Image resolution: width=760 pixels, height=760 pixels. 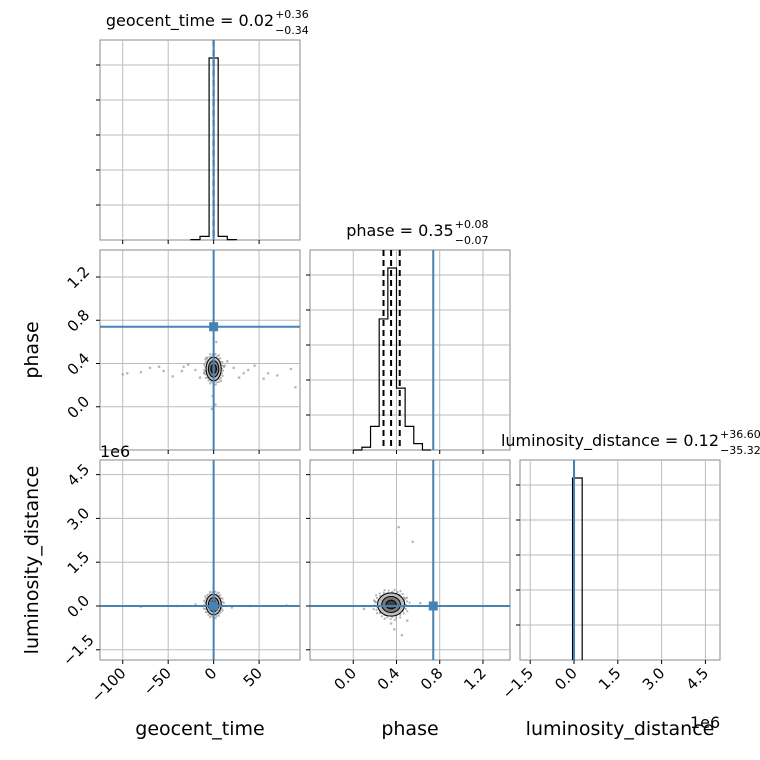 I want to click on x-tick-label-luminosity_distance: −1.5, so click(x=518, y=683).